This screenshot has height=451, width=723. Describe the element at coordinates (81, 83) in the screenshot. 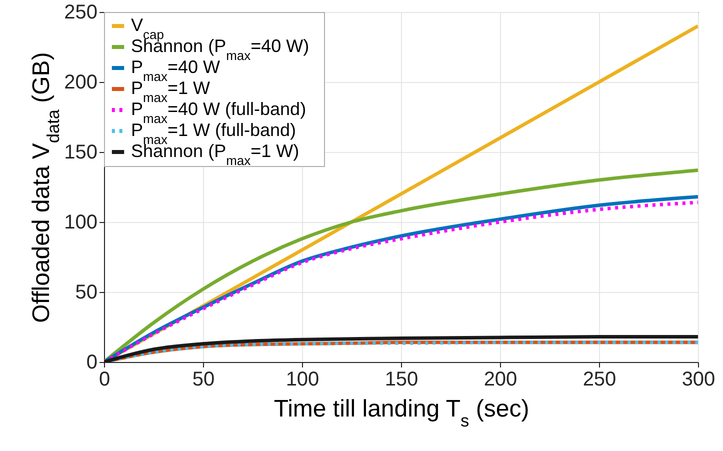

I see `y-tick-label: 200` at that location.